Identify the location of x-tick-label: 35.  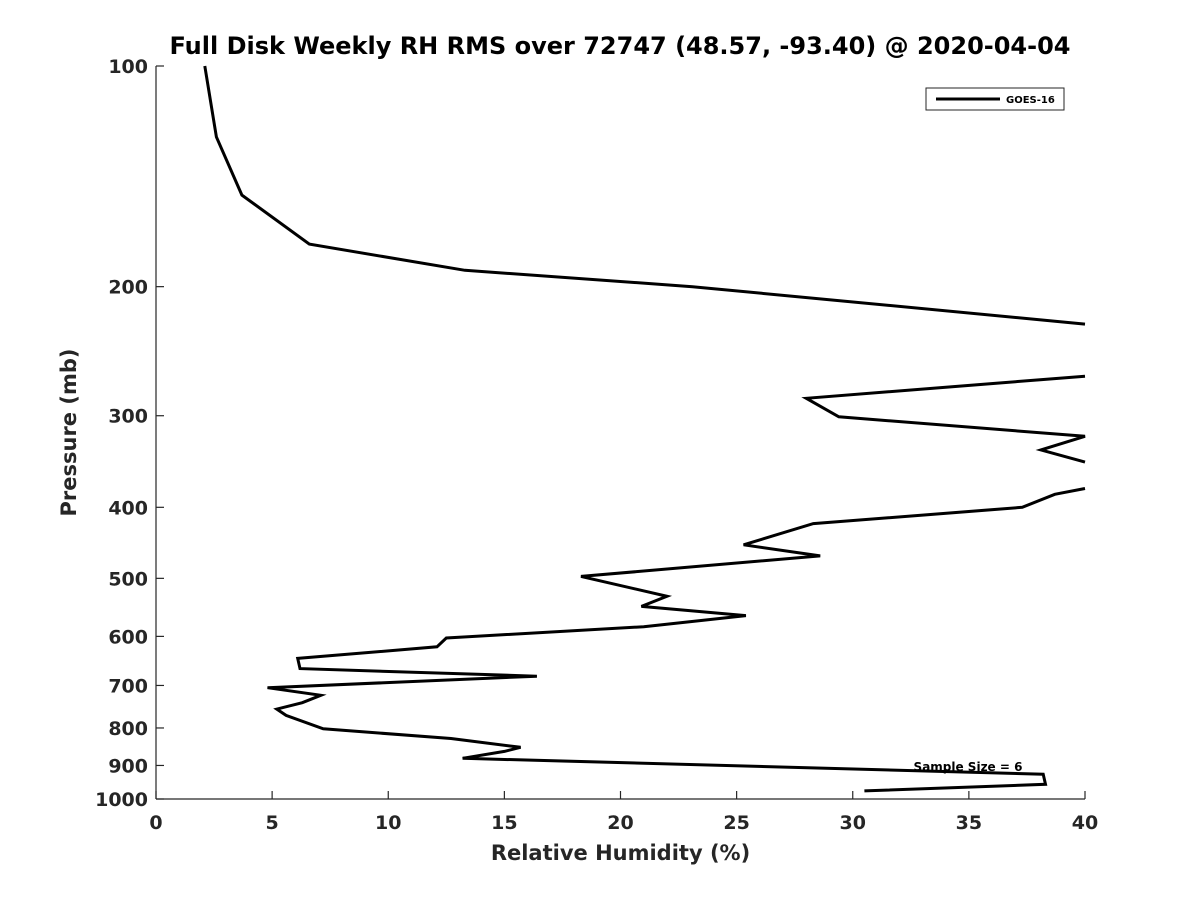
(969, 823).